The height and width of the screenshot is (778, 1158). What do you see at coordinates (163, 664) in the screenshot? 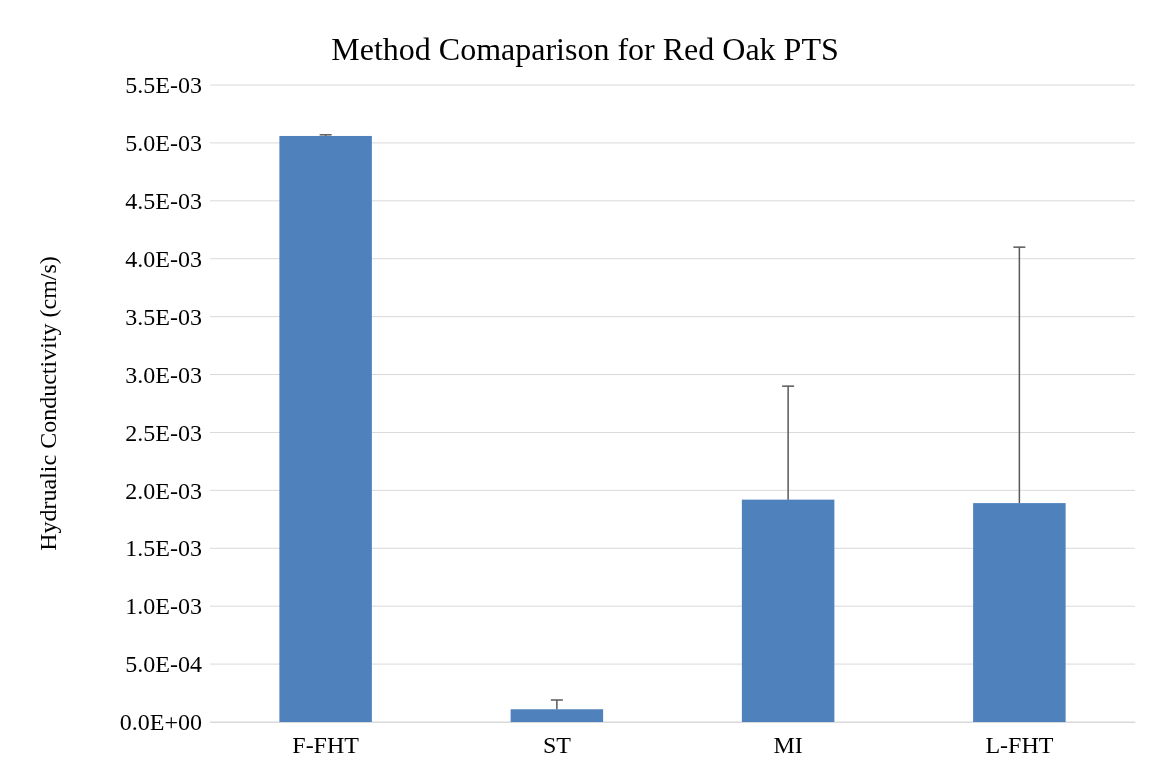
I see `y-tick-label: 5.0E-04` at bounding box center [163, 664].